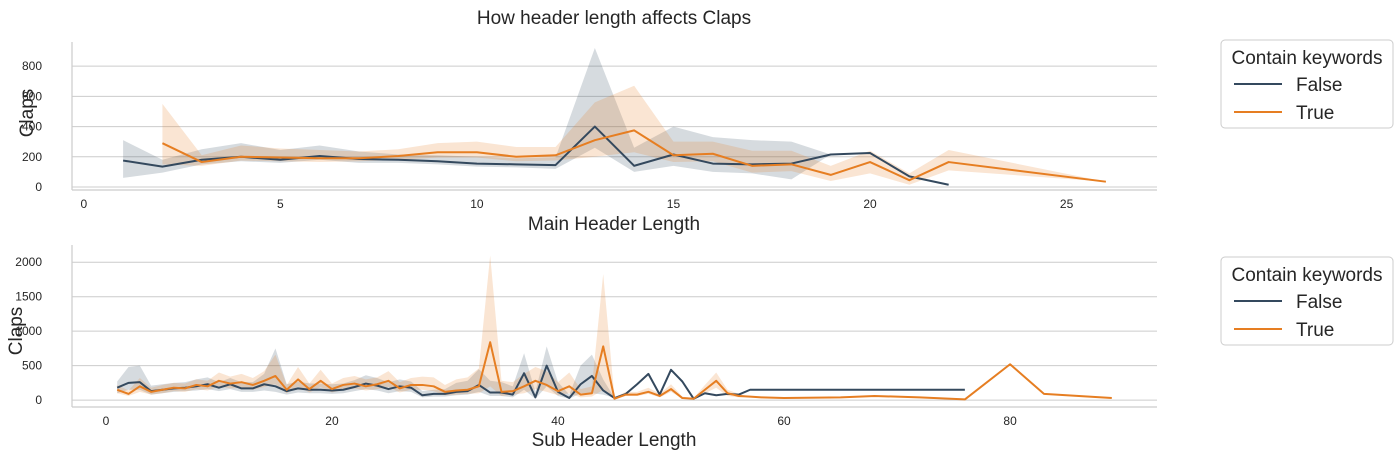 This screenshot has width=1400, height=459. I want to click on x-tick-label: 25, so click(1067, 204).